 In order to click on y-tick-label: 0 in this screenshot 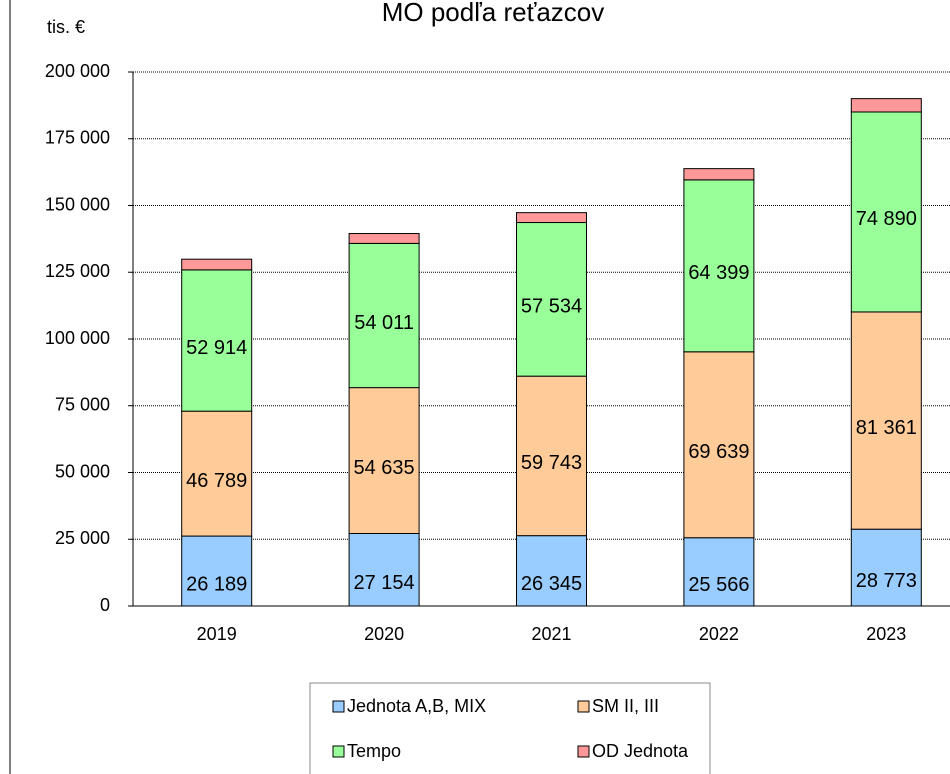, I will do `click(105, 605)`.